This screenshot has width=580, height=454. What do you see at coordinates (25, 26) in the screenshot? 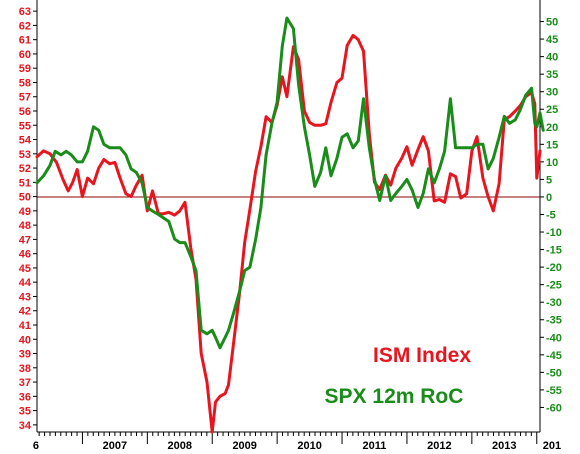
I see `left-tick-label: 62` at bounding box center [25, 26].